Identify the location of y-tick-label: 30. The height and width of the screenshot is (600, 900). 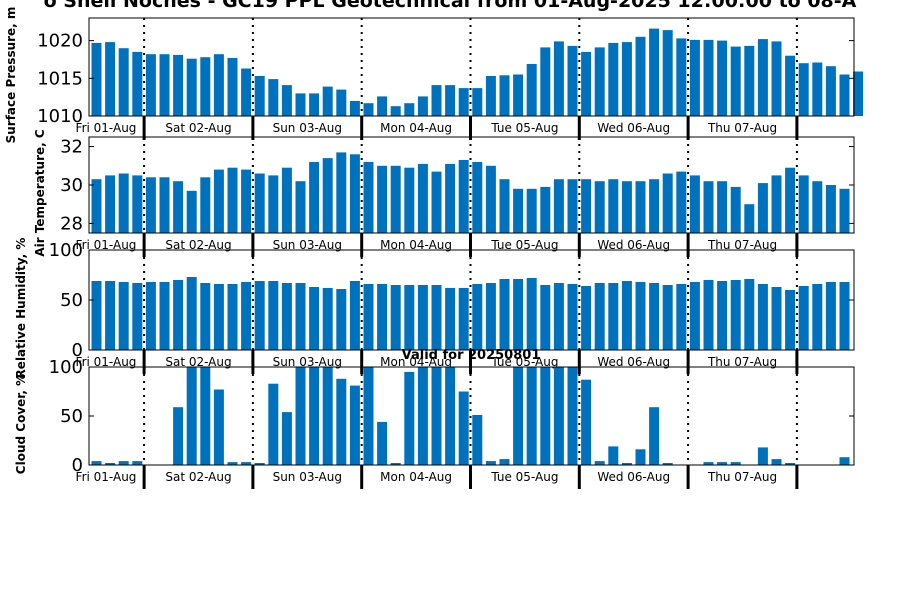
(71, 185).